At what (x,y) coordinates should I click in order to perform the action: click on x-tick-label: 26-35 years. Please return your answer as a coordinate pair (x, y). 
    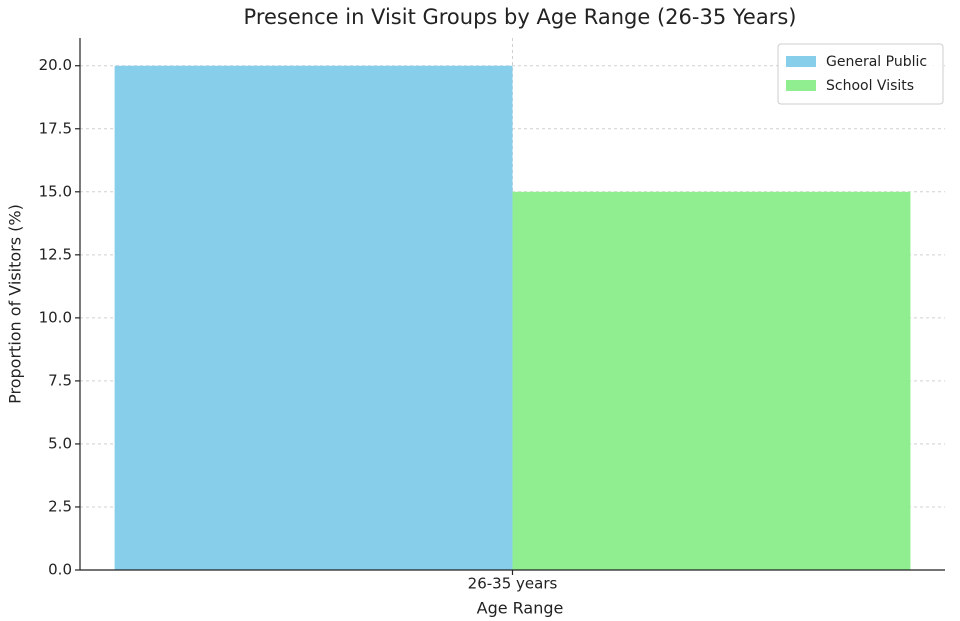
    Looking at the image, I should click on (513, 584).